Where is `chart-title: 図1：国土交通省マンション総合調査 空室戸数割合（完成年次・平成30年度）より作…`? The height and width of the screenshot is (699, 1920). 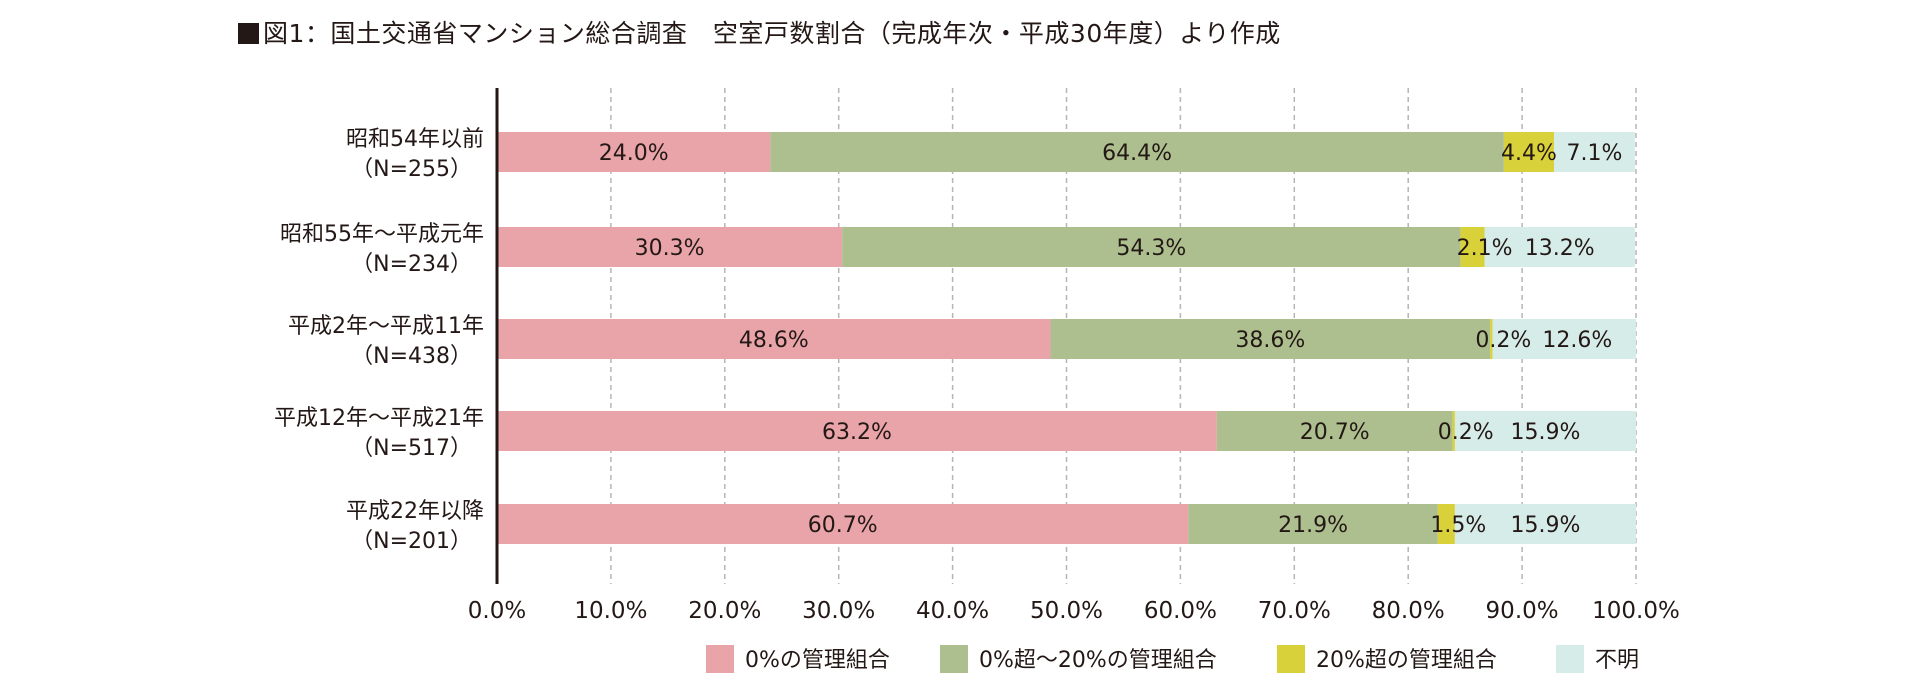 chart-title: 図1：国土交通省マンション総合調査 空室戸数割合（完成年次・平成30年度）より作… is located at coordinates (759, 32).